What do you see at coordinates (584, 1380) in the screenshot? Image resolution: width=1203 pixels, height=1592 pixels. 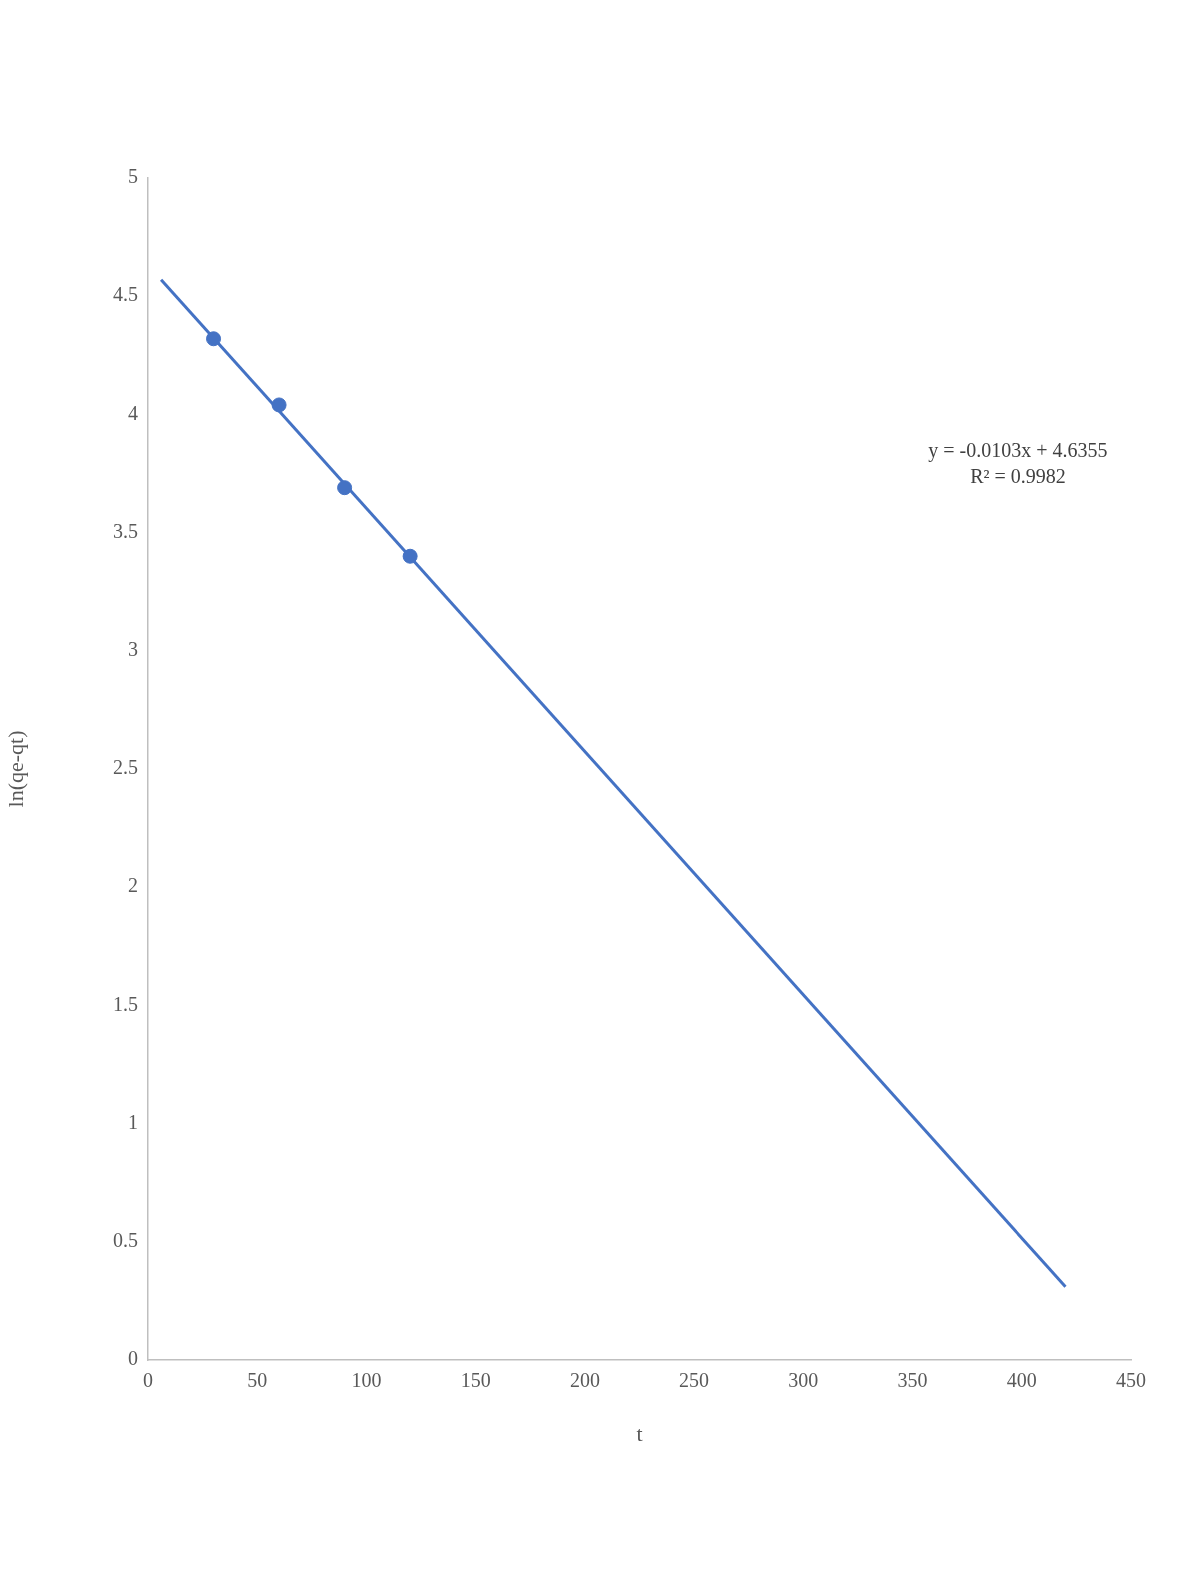 I see `x-tick-label: 200` at bounding box center [584, 1380].